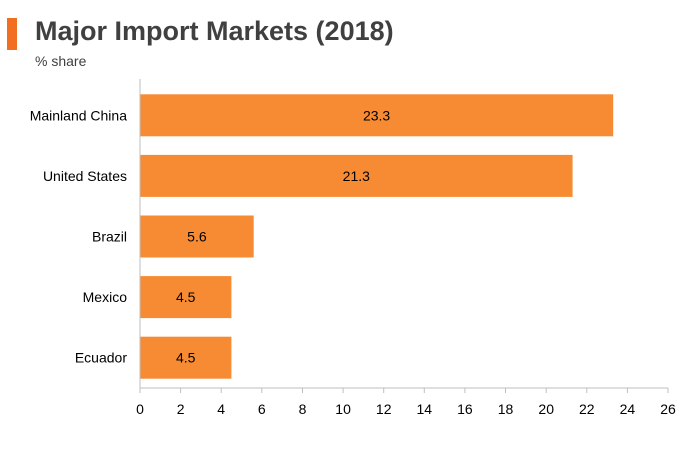  I want to click on category-label-1: United States, so click(85, 176).